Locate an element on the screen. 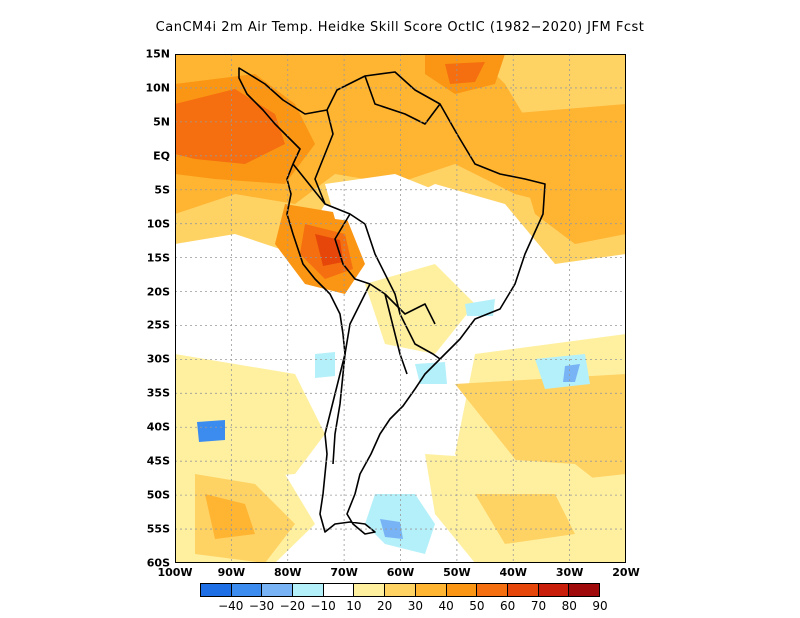 The image size is (800, 618). lat-tick-label: 5S is located at coordinates (162, 190).